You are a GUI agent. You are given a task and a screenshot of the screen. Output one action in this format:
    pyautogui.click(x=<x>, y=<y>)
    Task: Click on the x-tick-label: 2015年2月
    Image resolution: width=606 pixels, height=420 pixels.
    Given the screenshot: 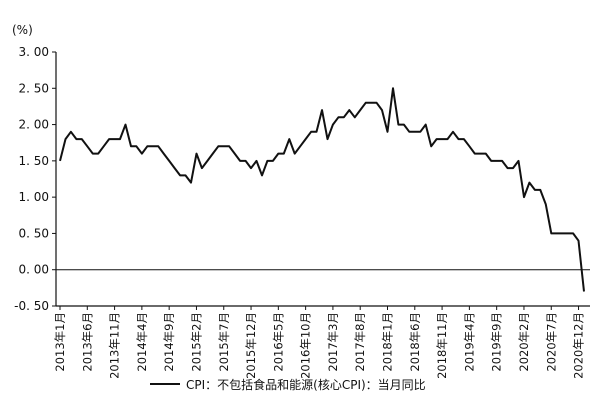 What is the action you would take?
    pyautogui.click(x=196, y=342)
    